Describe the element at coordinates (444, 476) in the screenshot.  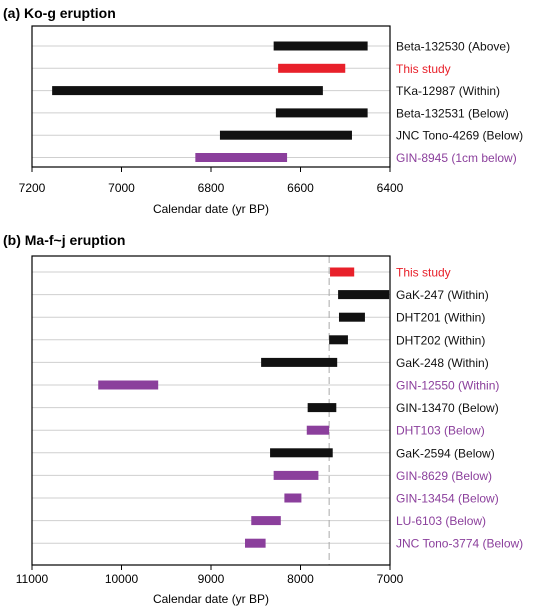
I see `series-label: GIN-8629 (Below)` at that location.